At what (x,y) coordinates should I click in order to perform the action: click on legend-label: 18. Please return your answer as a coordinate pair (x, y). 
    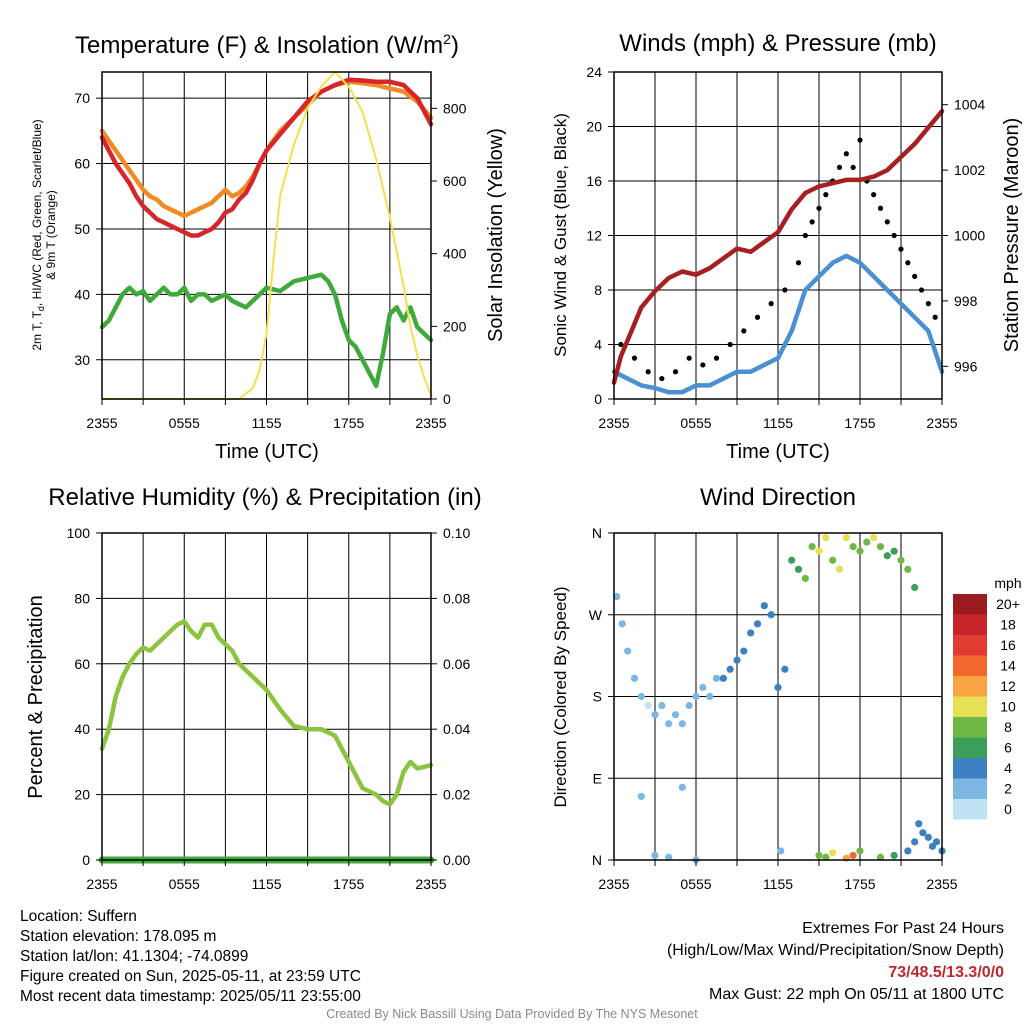
    Looking at the image, I should click on (1008, 625).